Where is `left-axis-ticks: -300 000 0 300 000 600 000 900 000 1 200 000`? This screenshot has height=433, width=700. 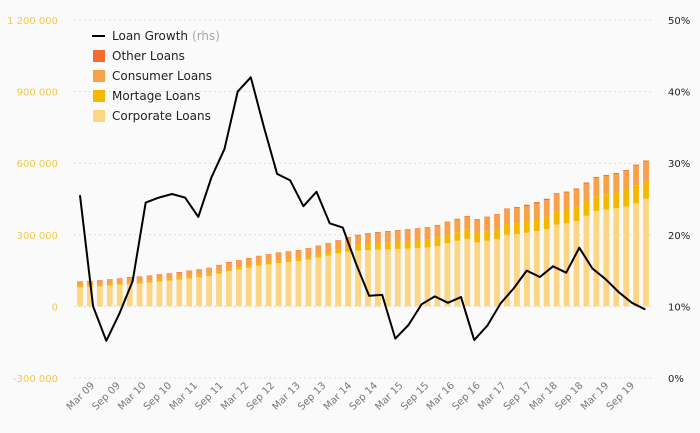 left-axis-ticks: -300 000 0 300 000 600 000 900 000 1 200 000 is located at coordinates (32, 200).